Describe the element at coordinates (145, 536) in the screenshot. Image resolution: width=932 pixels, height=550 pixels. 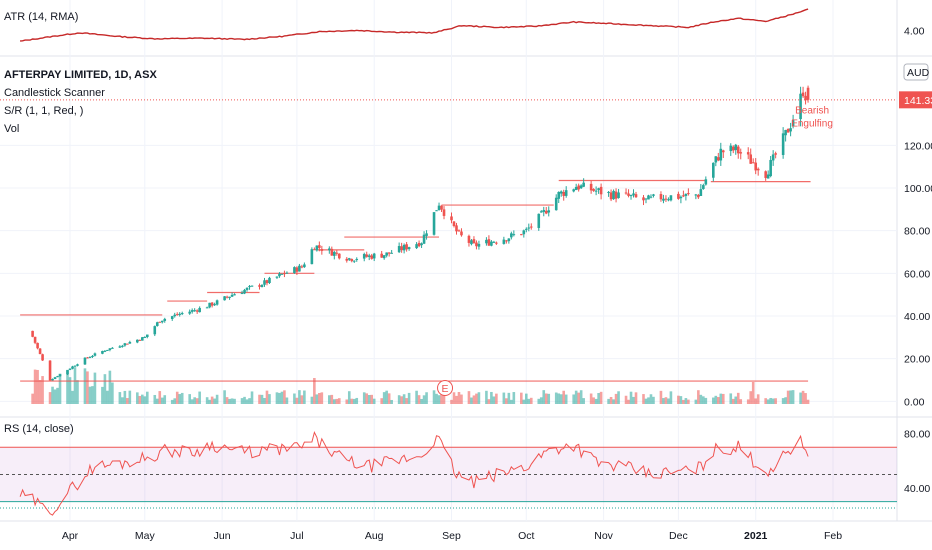
I see `time-tick-may: May` at that location.